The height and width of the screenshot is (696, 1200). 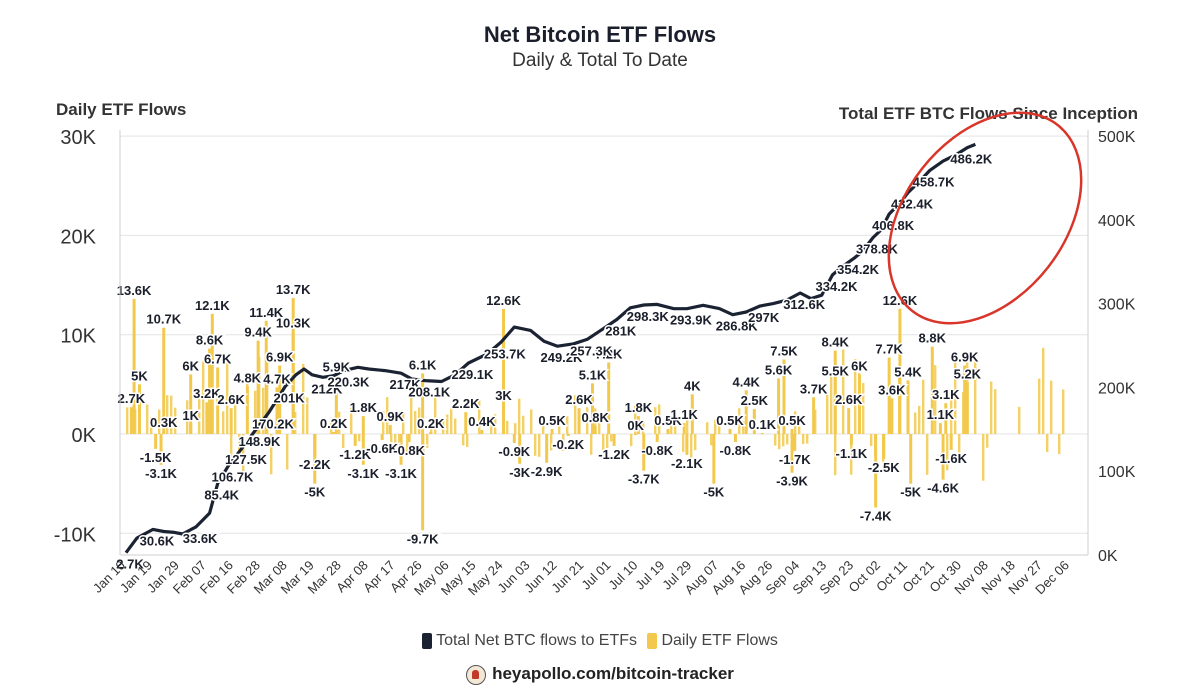 I want to click on daily-flow-label: 0.3K, so click(x=164, y=422).